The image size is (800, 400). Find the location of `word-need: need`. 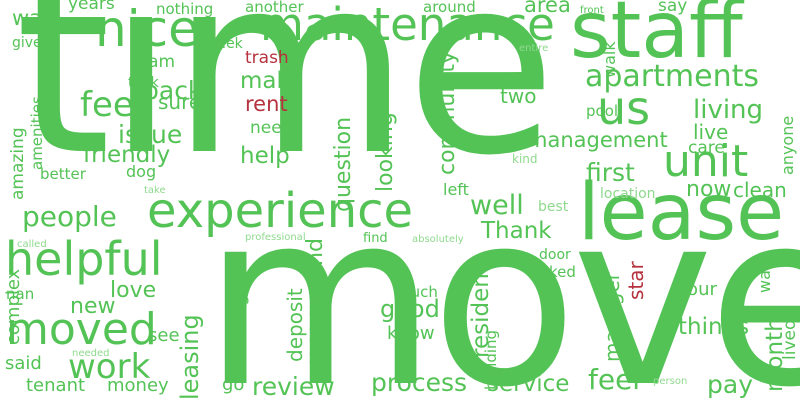

word-need: need is located at coordinates (271, 128).